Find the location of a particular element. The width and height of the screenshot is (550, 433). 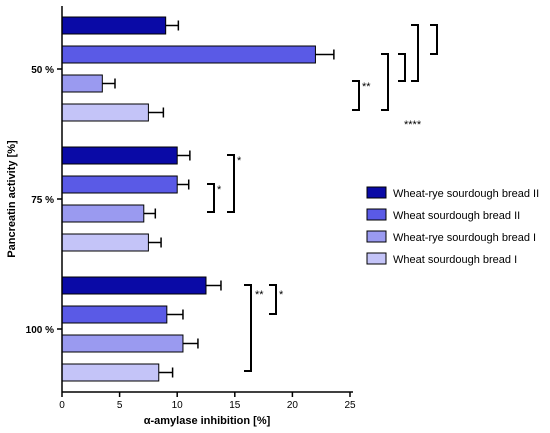

sig-label-75-outer: * is located at coordinates (239, 161).